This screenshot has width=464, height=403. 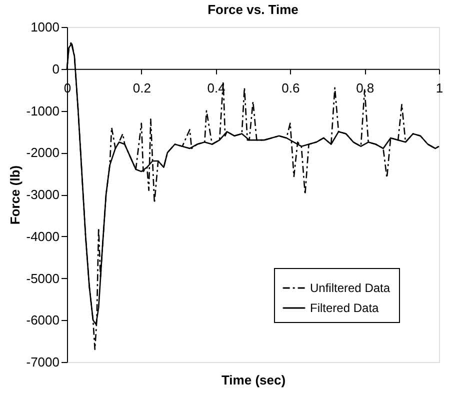 I want to click on y-tick-label: 1000, so click(x=45, y=27).